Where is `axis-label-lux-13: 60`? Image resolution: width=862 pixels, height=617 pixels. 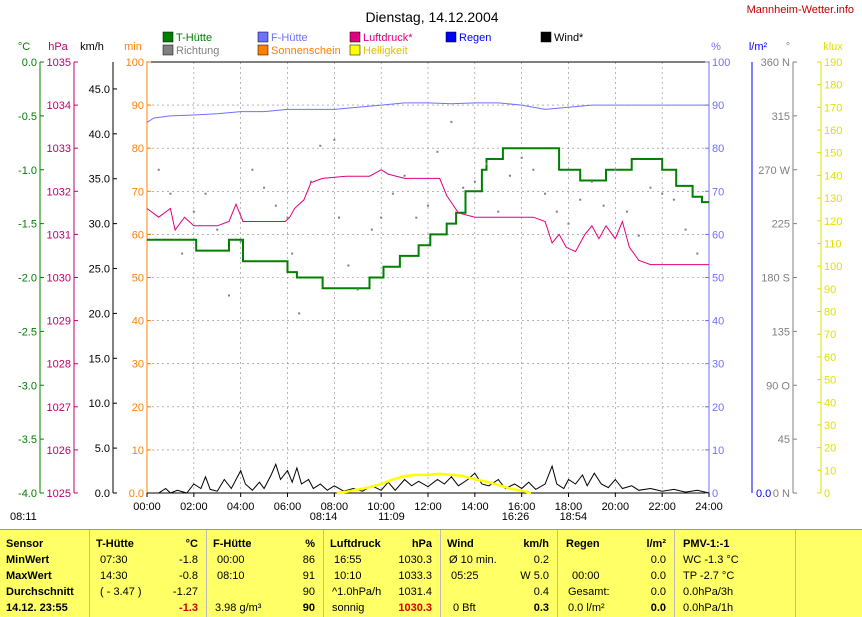 axis-label-lux-13: 60 is located at coordinates (830, 358).